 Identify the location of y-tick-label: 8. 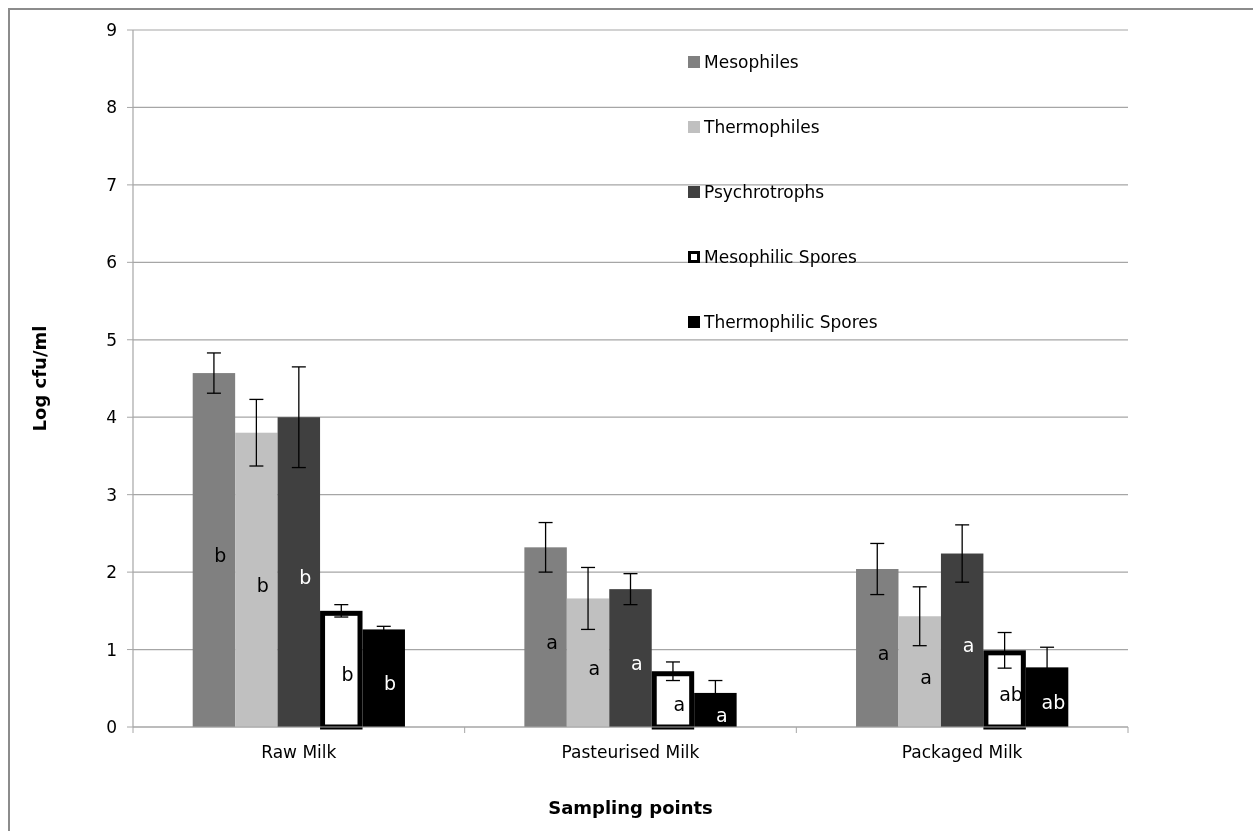
(111, 107).